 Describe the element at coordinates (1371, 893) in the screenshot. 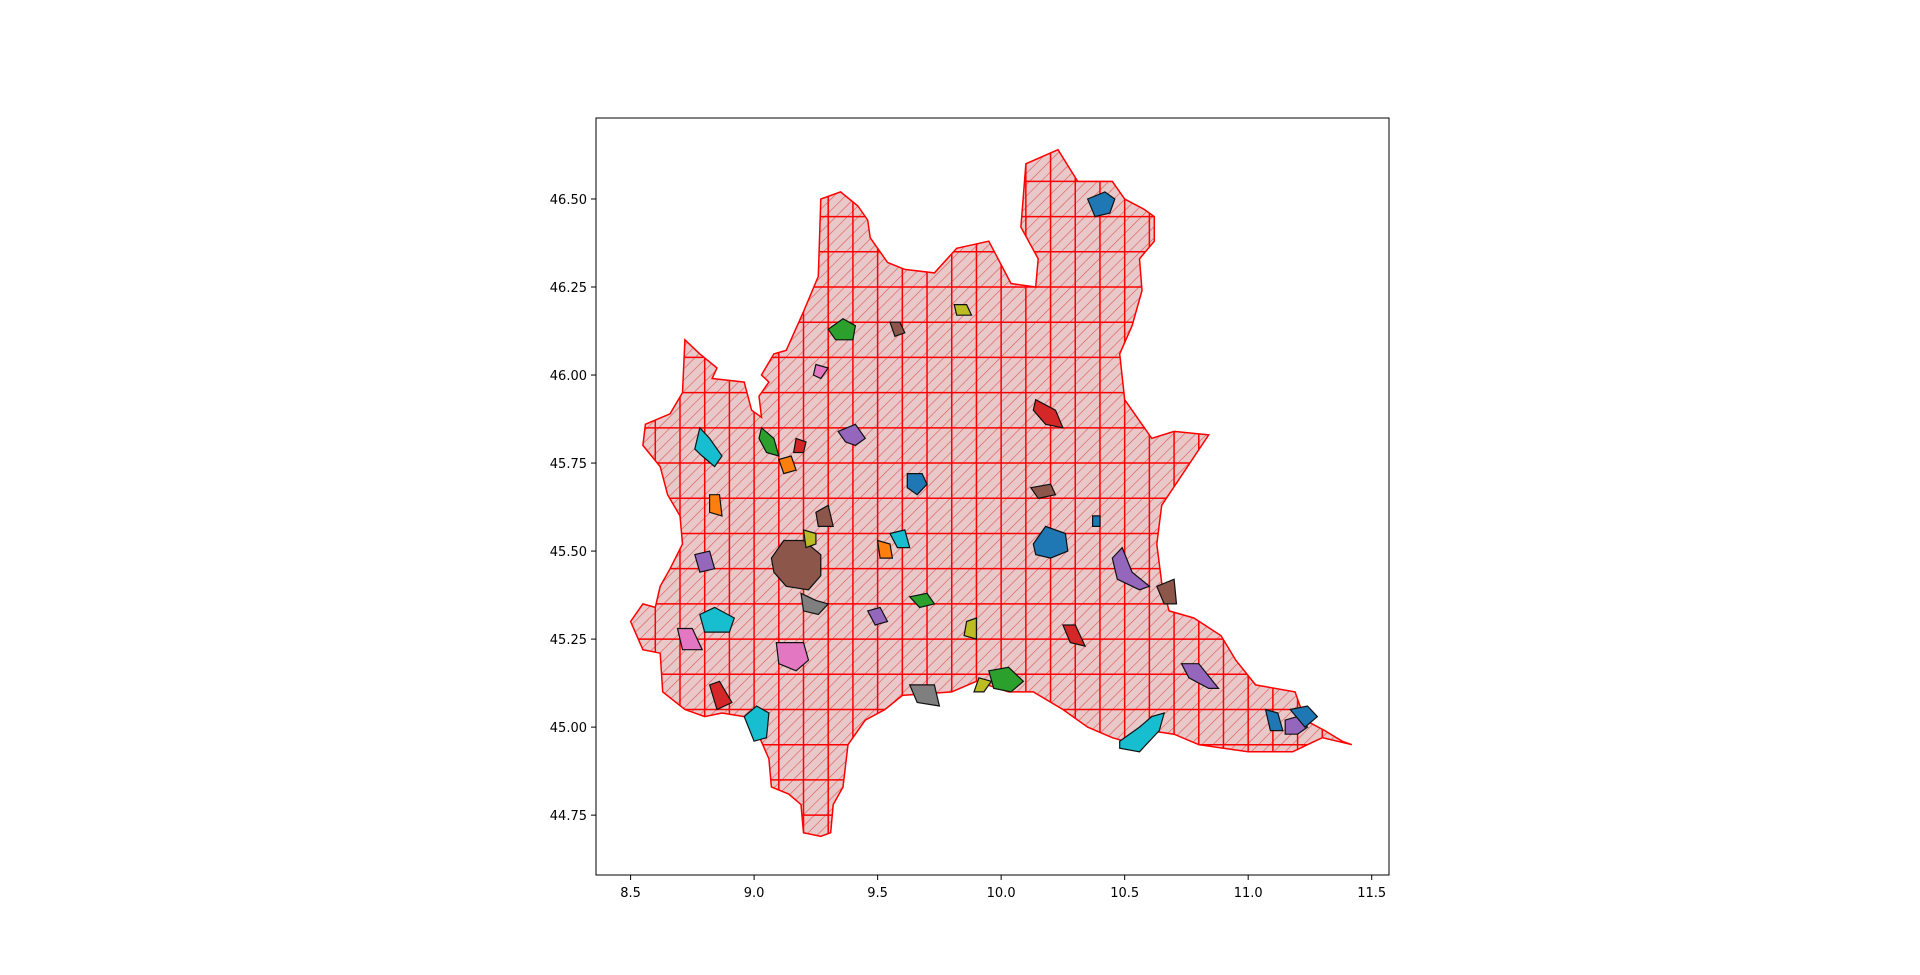

I see `x-tick-label: 11.5` at that location.